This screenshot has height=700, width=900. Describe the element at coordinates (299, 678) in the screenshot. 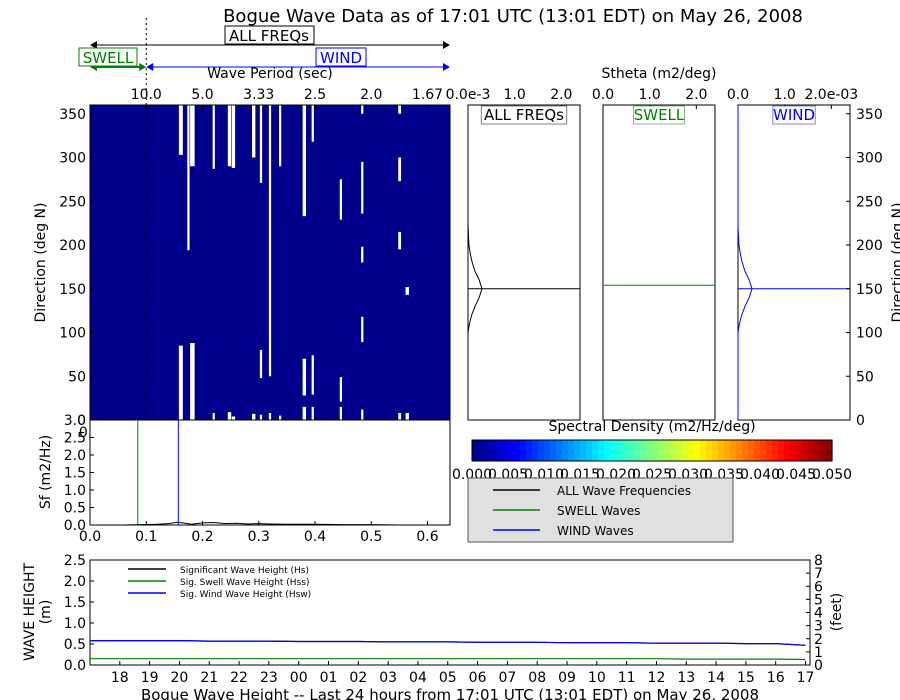

I see `wave-height-x-tick-label: 00` at that location.